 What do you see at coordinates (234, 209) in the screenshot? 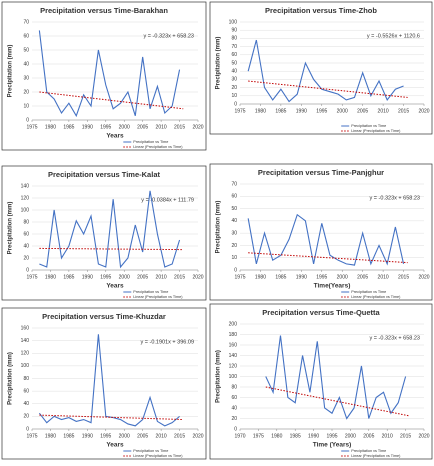
I see `y-tick-label: 50` at bounding box center [234, 209].